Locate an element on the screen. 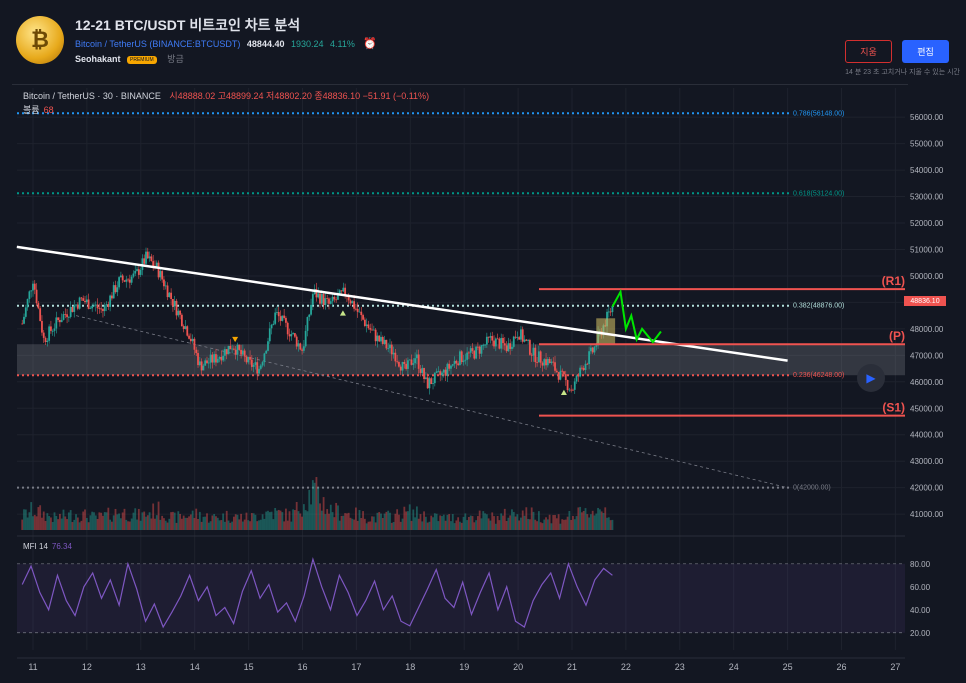  edit-button: 편집 is located at coordinates (925, 51).